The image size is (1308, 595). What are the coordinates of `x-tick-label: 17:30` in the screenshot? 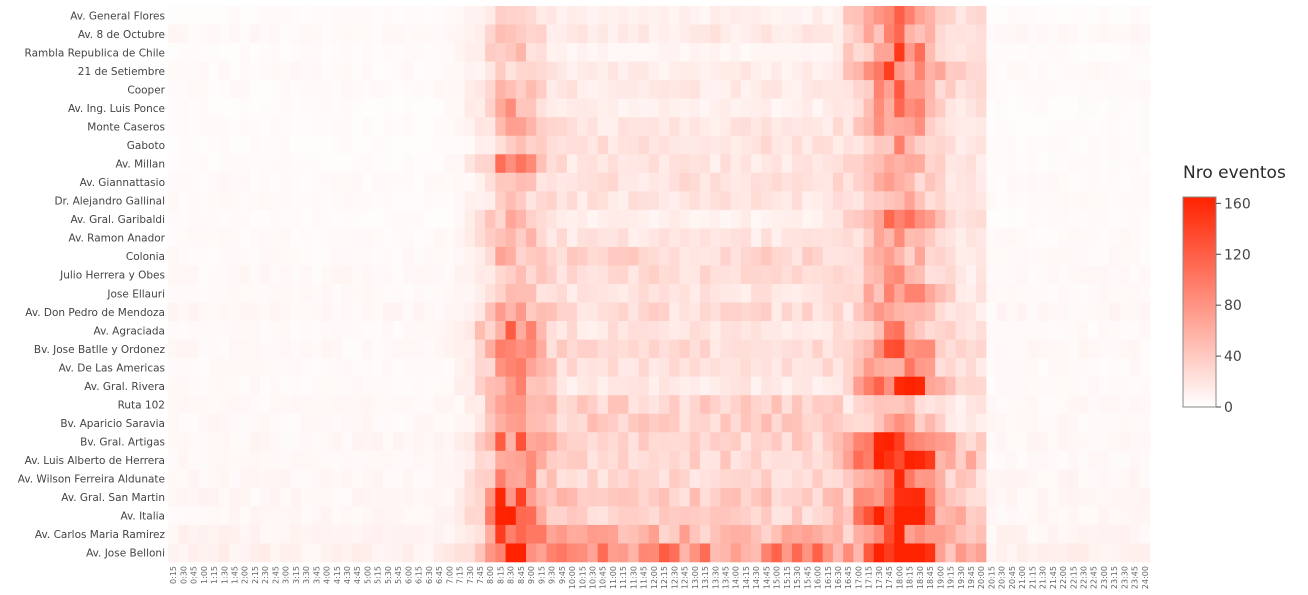 It's located at (879, 577).